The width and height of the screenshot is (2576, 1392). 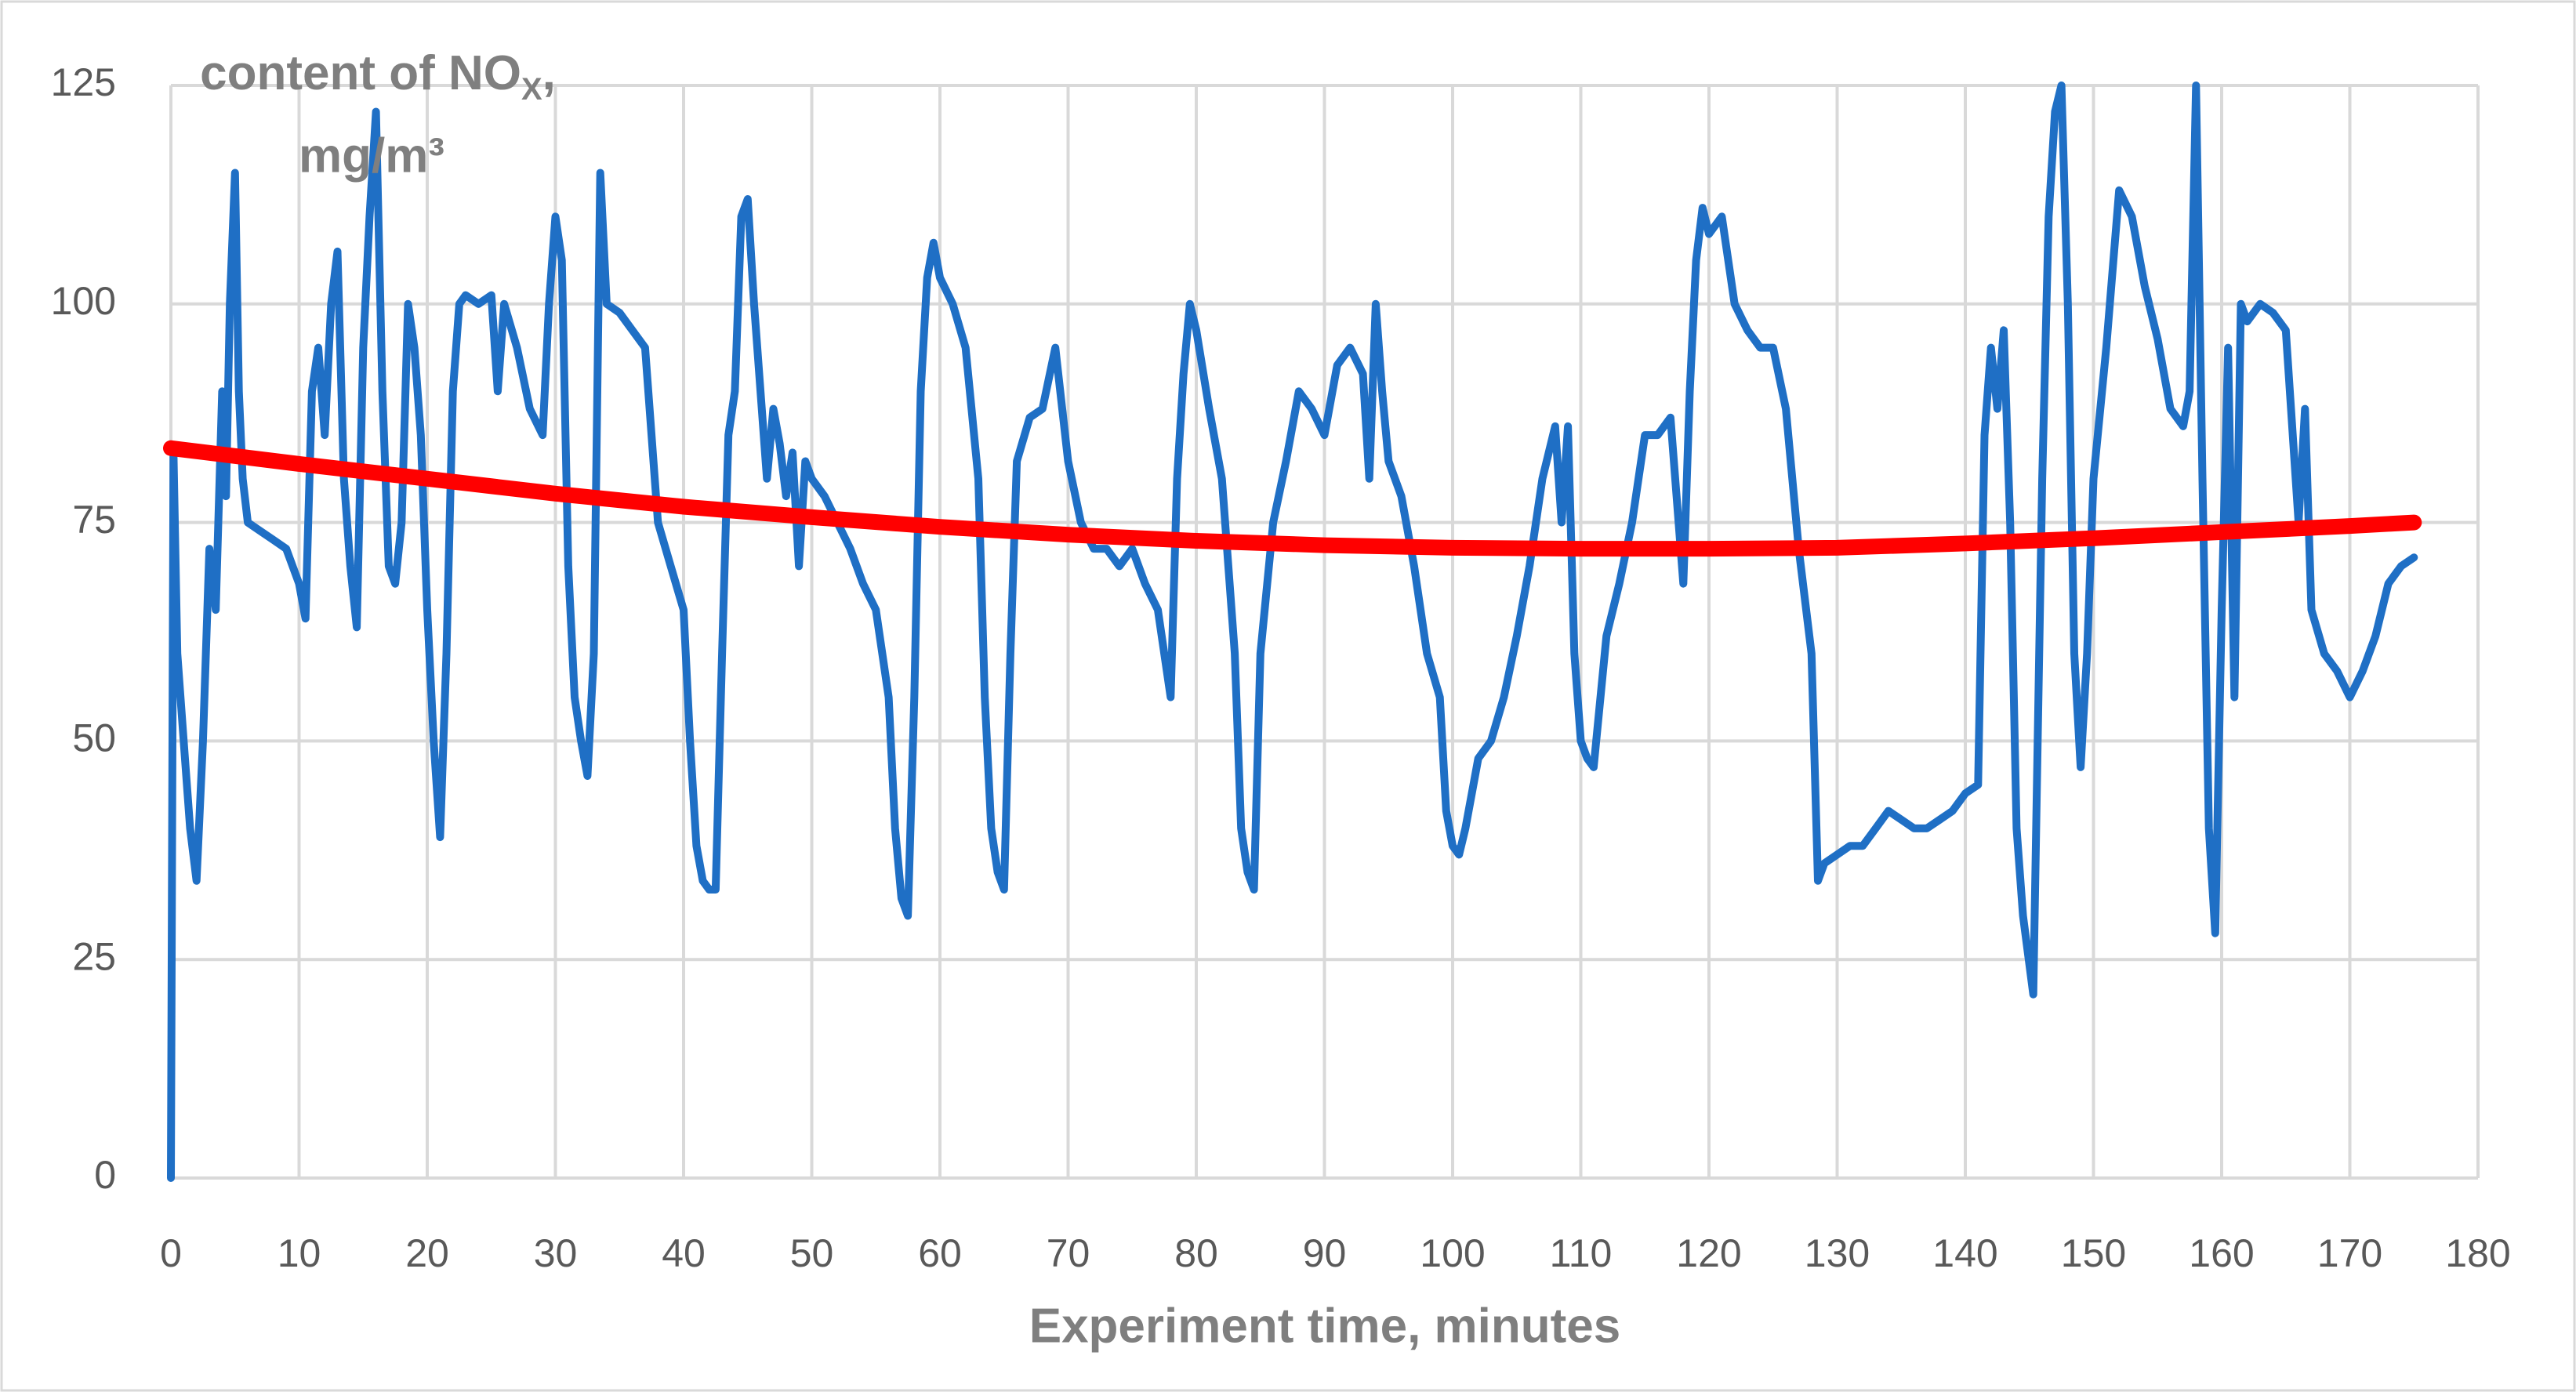 What do you see at coordinates (94, 738) in the screenshot?
I see `y-tick-label: 50` at bounding box center [94, 738].